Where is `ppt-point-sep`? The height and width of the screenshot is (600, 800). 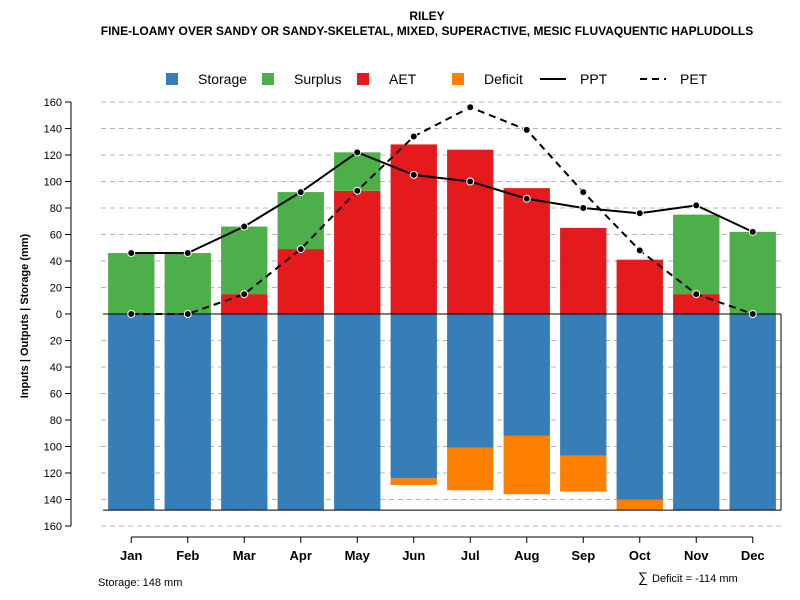
ppt-point-sep is located at coordinates (583, 208).